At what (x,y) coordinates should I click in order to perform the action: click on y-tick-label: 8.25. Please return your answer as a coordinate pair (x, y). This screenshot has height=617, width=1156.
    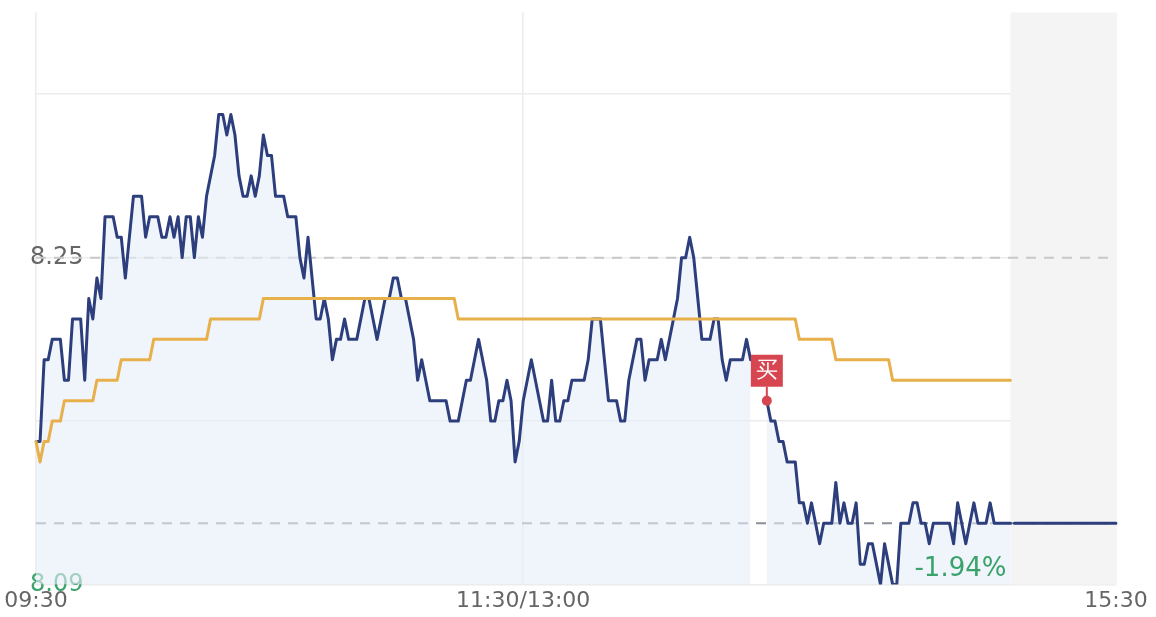
    Looking at the image, I should click on (57, 255).